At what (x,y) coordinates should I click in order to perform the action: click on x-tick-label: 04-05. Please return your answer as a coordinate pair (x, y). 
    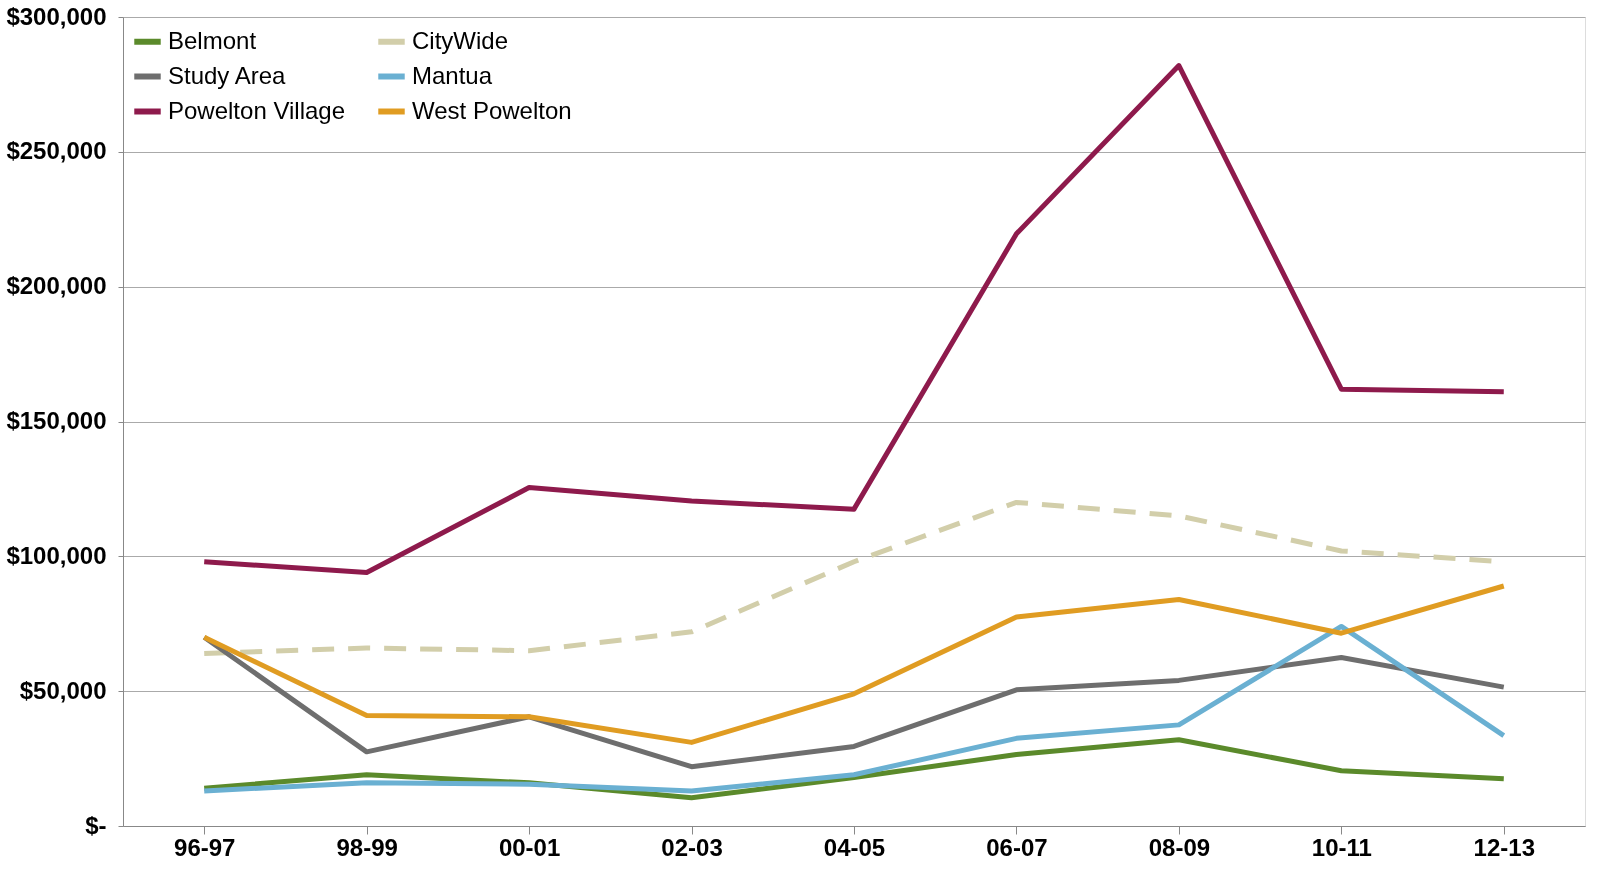
    Looking at the image, I should click on (854, 847).